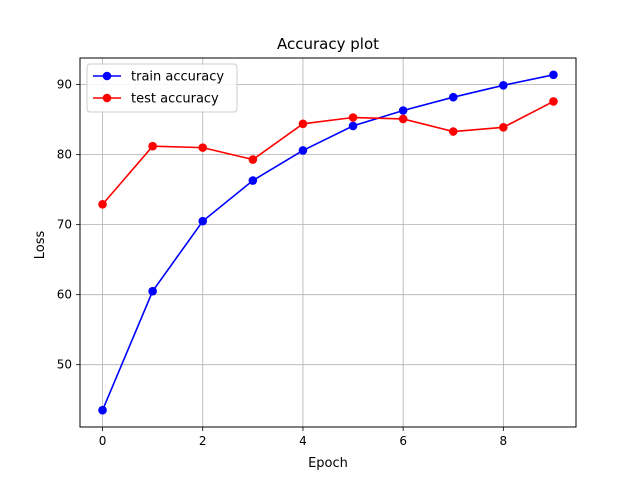 The image size is (640, 484). I want to click on x-tick-label: 4, so click(303, 441).